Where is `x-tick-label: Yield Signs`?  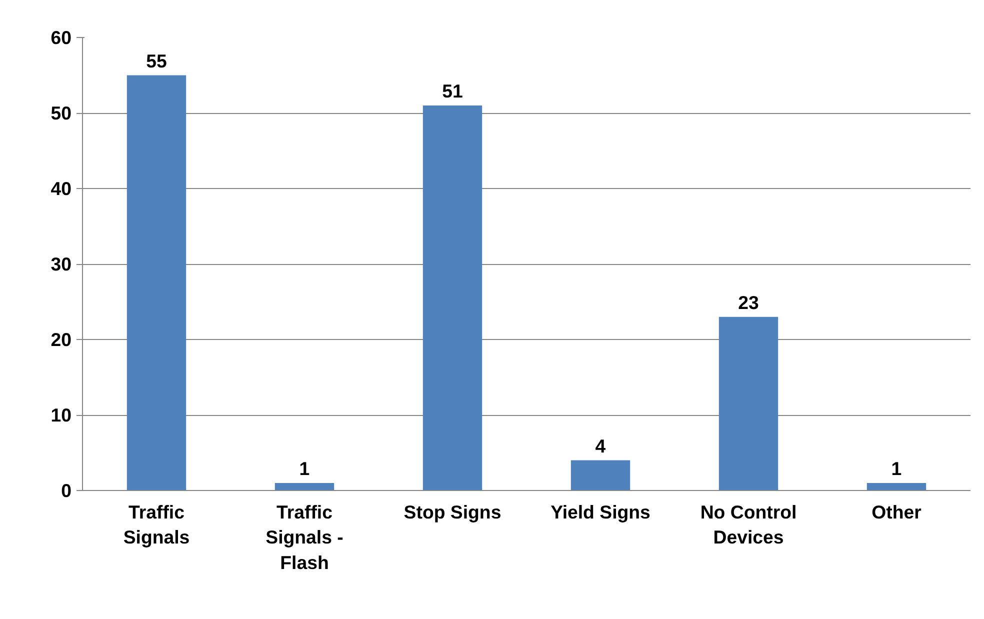
x-tick-label: Yield Signs is located at coordinates (600, 512).